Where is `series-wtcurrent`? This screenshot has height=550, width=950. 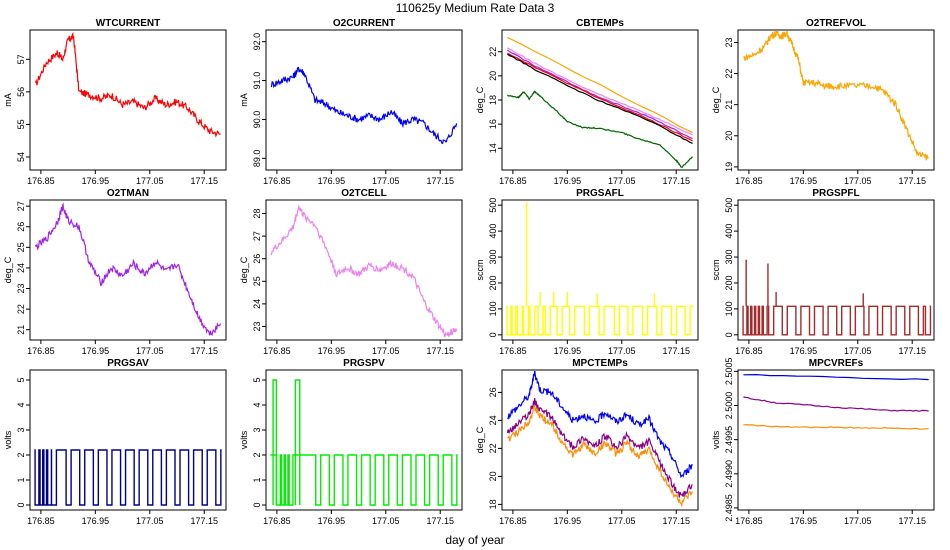 series-wtcurrent is located at coordinates (127, 85).